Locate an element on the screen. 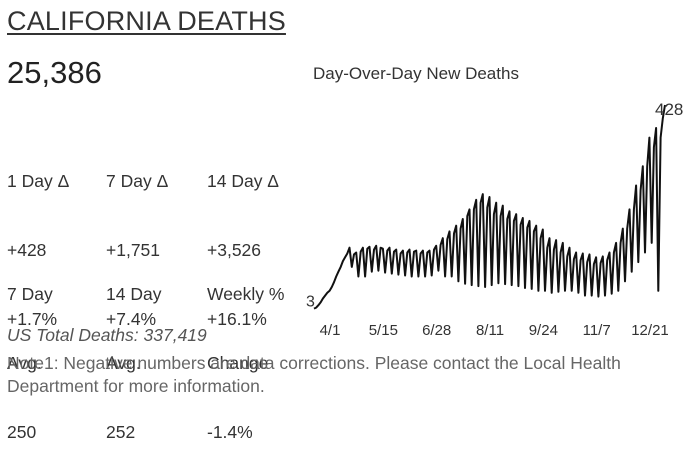 The height and width of the screenshot is (467, 700). x-tick-label: 9/24 is located at coordinates (543, 330).